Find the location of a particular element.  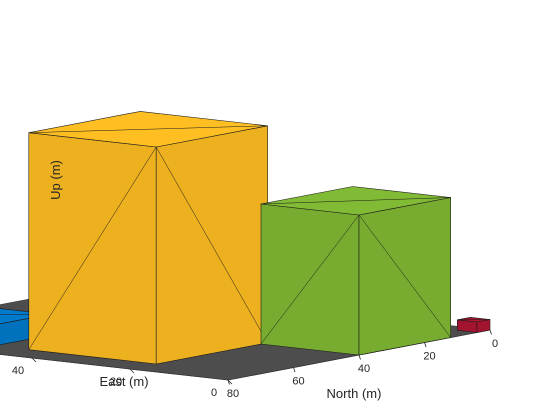

green-building-front-diagonal is located at coordinates (404, 276).